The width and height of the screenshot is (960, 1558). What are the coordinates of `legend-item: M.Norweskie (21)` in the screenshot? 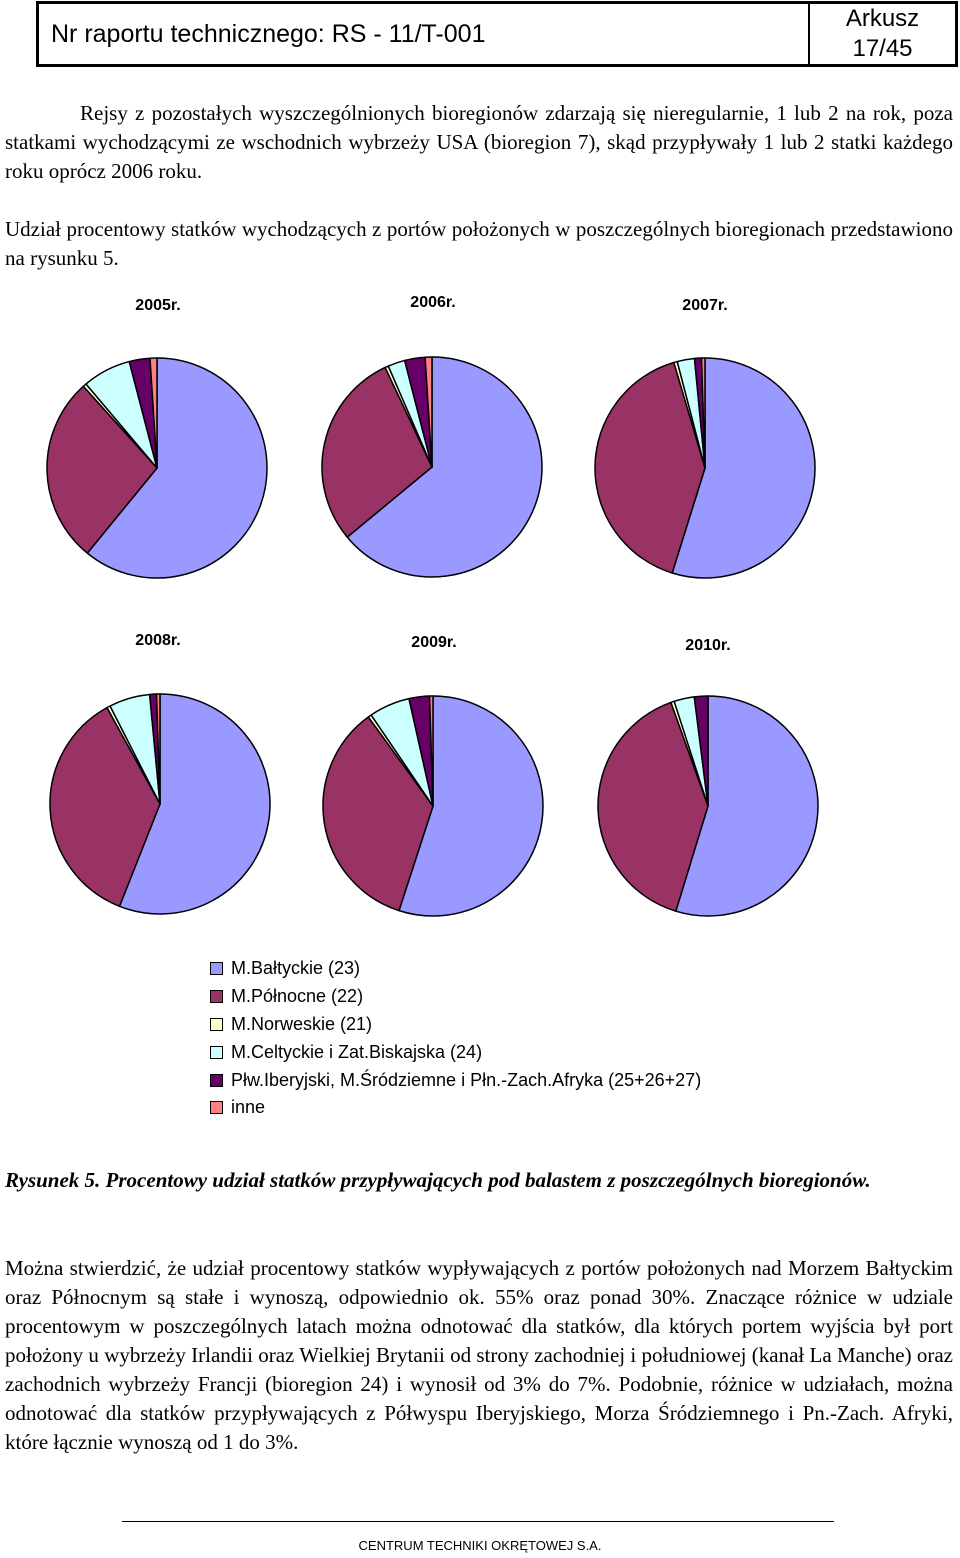 It's located at (455, 1025).